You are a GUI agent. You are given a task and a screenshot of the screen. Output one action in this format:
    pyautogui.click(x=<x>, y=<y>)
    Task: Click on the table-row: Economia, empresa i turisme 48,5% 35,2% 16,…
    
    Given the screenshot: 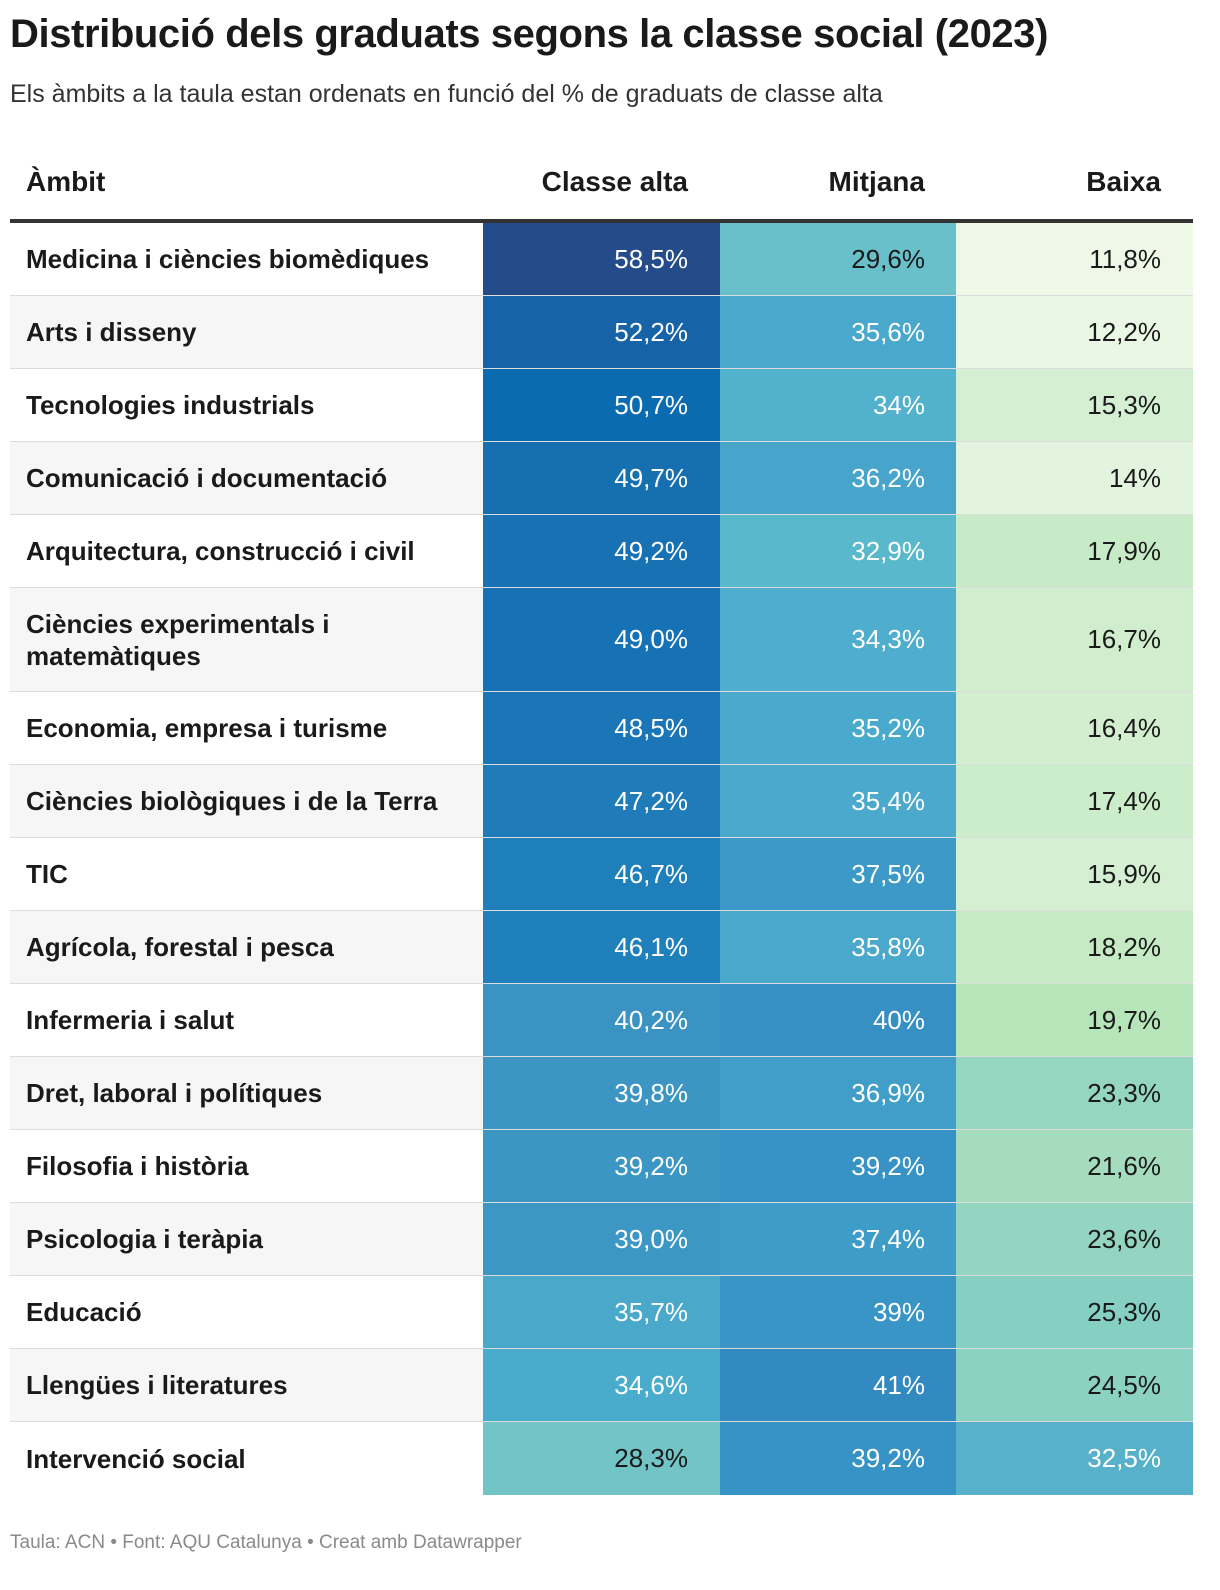 What is the action you would take?
    pyautogui.click(x=601, y=728)
    